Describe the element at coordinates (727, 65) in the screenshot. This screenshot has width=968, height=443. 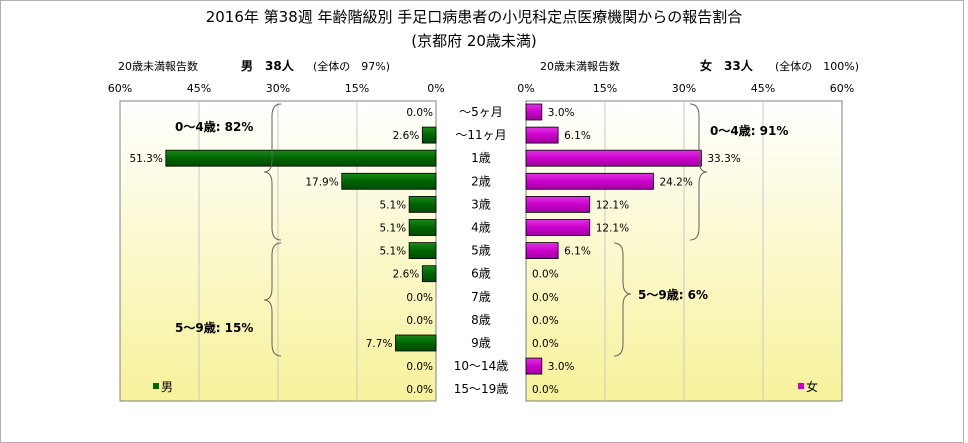
I see `female-header-total: 女 33人` at that location.